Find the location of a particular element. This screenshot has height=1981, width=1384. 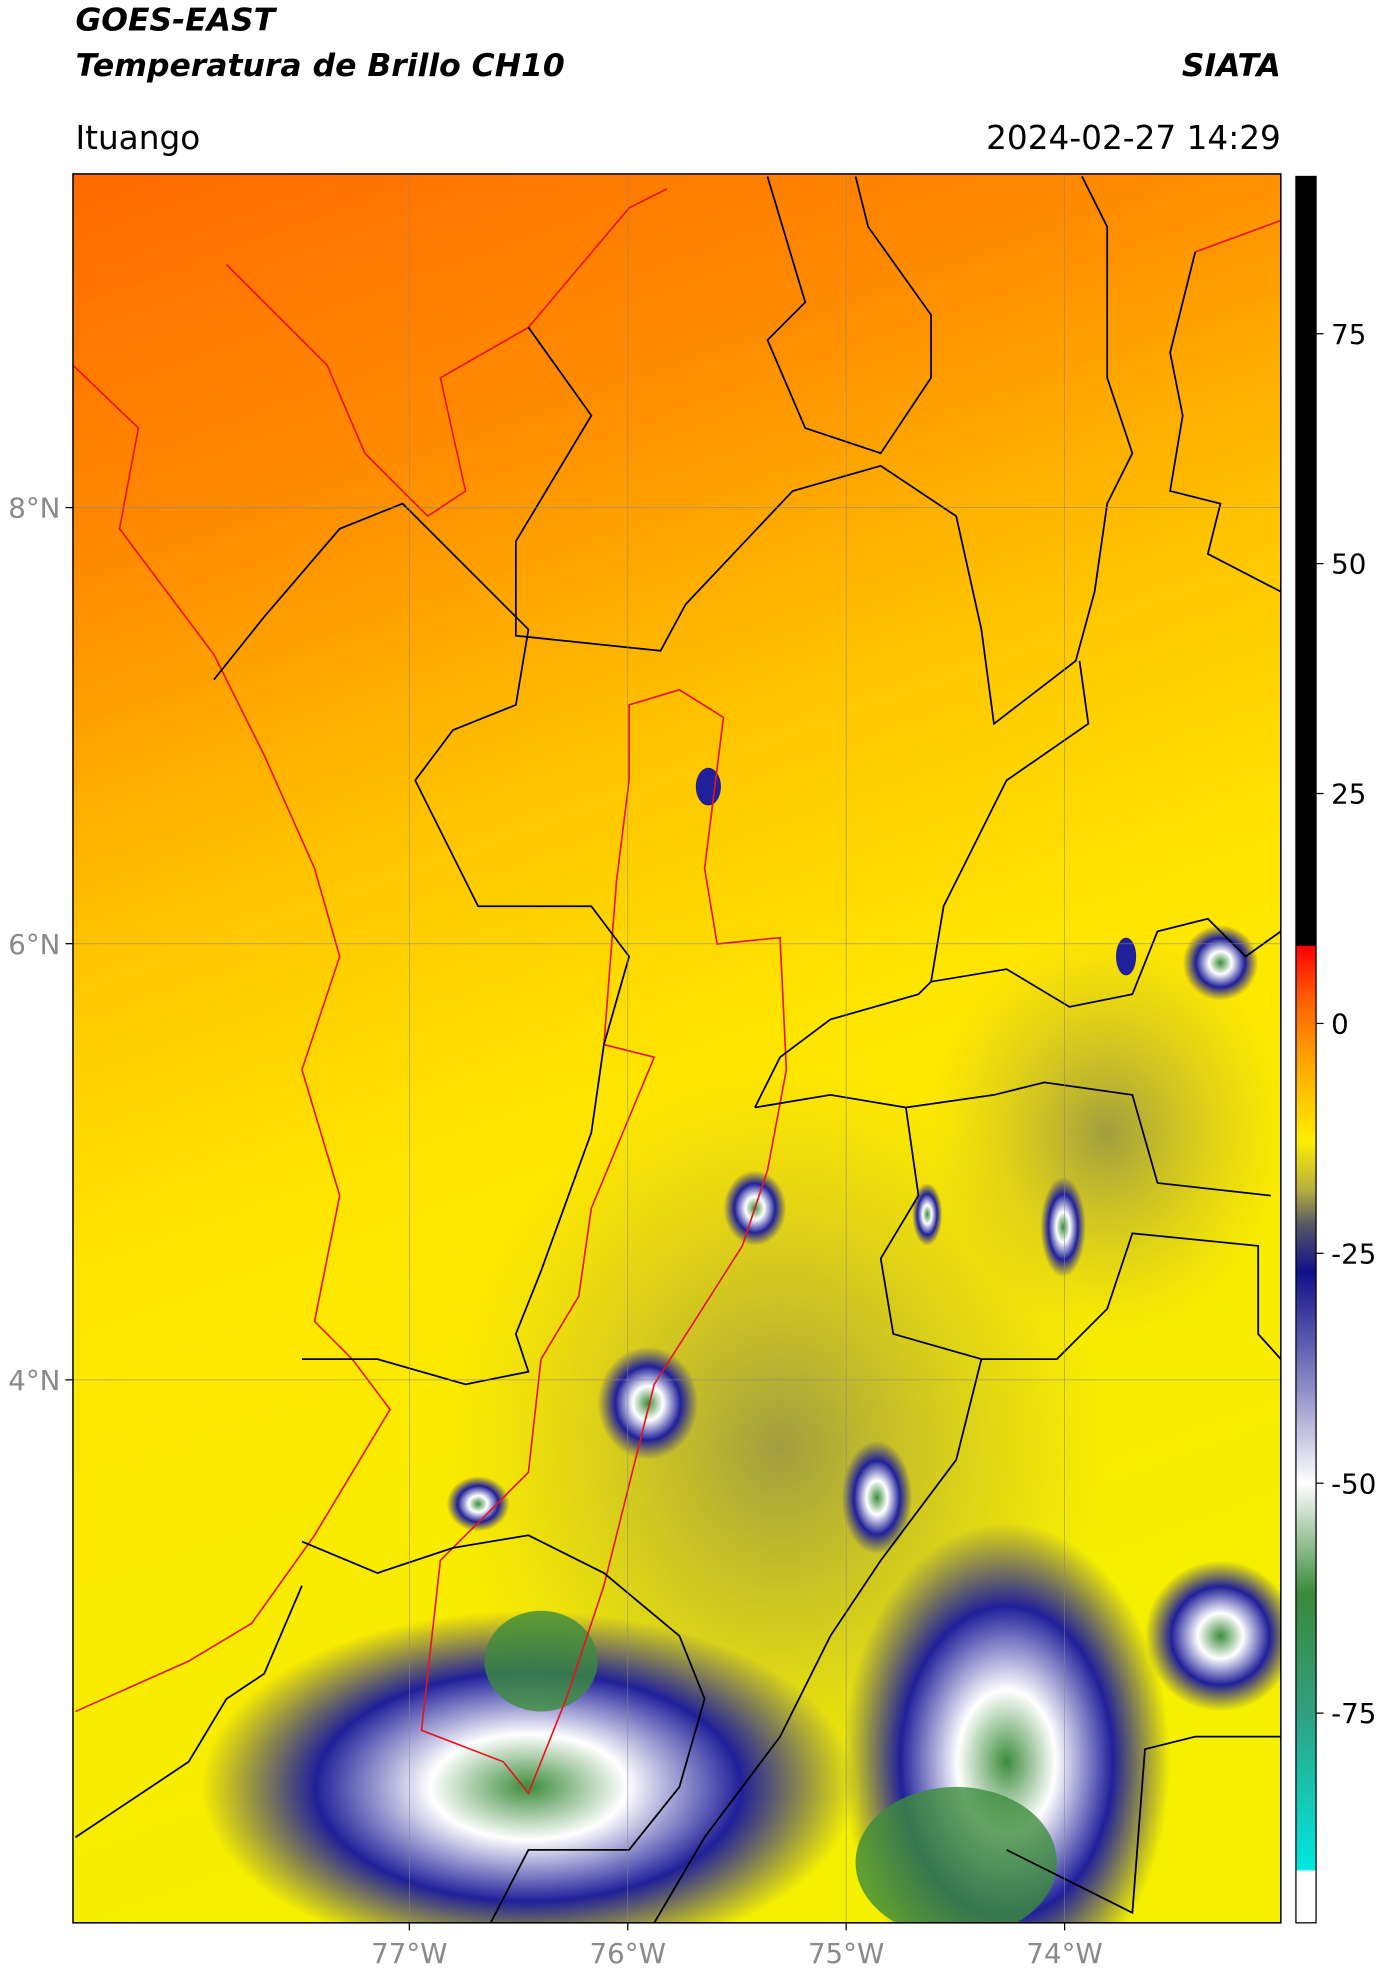

colorbar-tick-label: 0 is located at coordinates (1340, 1023).